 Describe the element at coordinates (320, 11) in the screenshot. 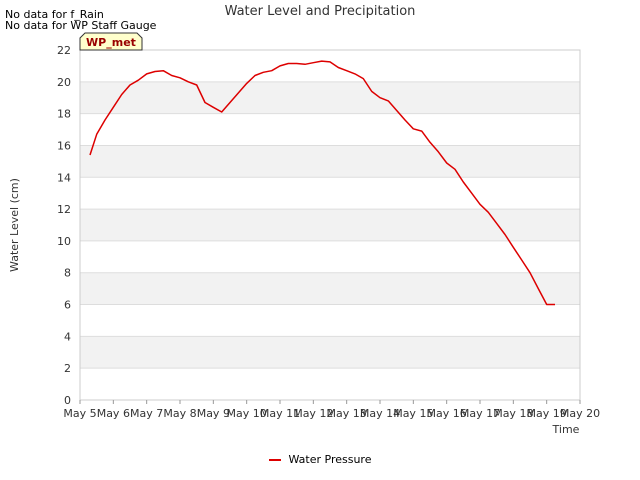

I see `chart-title: Water Level and Precipitation` at that location.